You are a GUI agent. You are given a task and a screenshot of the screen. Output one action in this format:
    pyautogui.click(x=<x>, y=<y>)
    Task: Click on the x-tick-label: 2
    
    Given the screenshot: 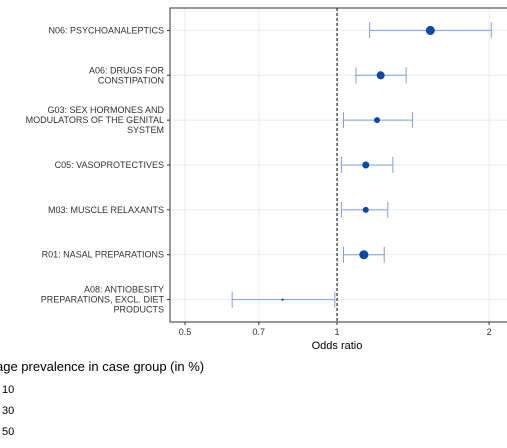 What is the action you would take?
    pyautogui.click(x=489, y=332)
    